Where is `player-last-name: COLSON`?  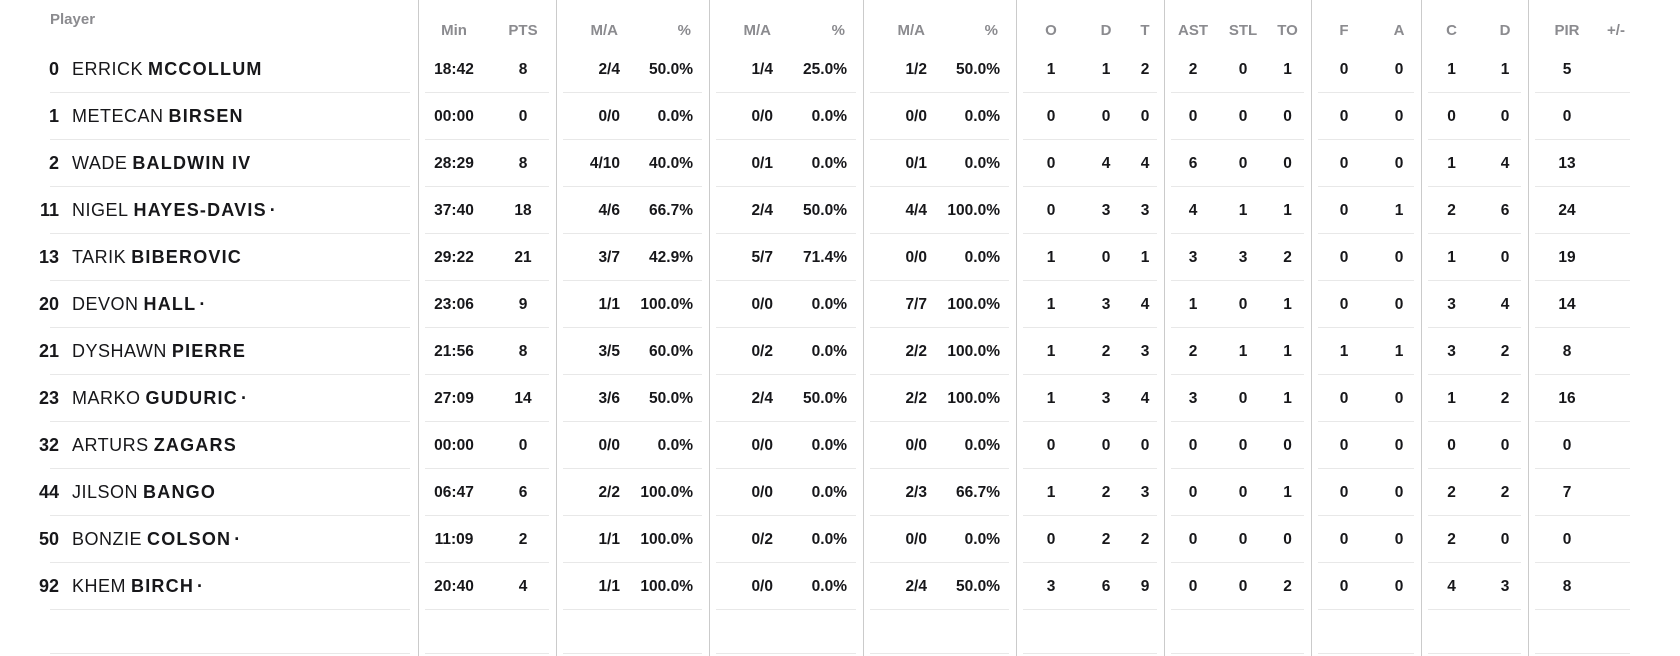
player-last-name: COLSON is located at coordinates (189, 539).